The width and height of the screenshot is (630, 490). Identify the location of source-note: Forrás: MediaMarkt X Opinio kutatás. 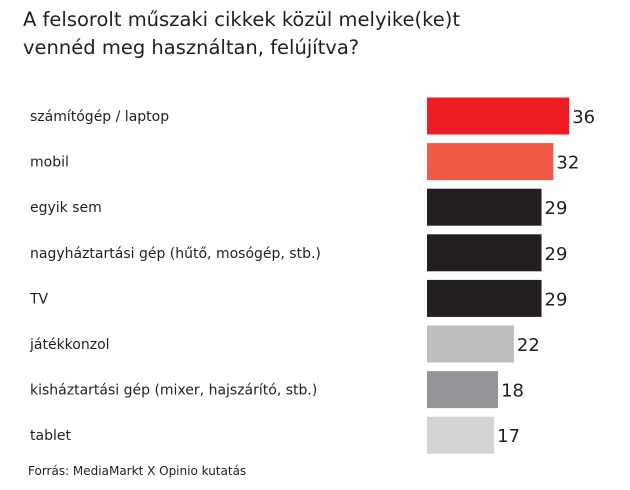
(137, 471).